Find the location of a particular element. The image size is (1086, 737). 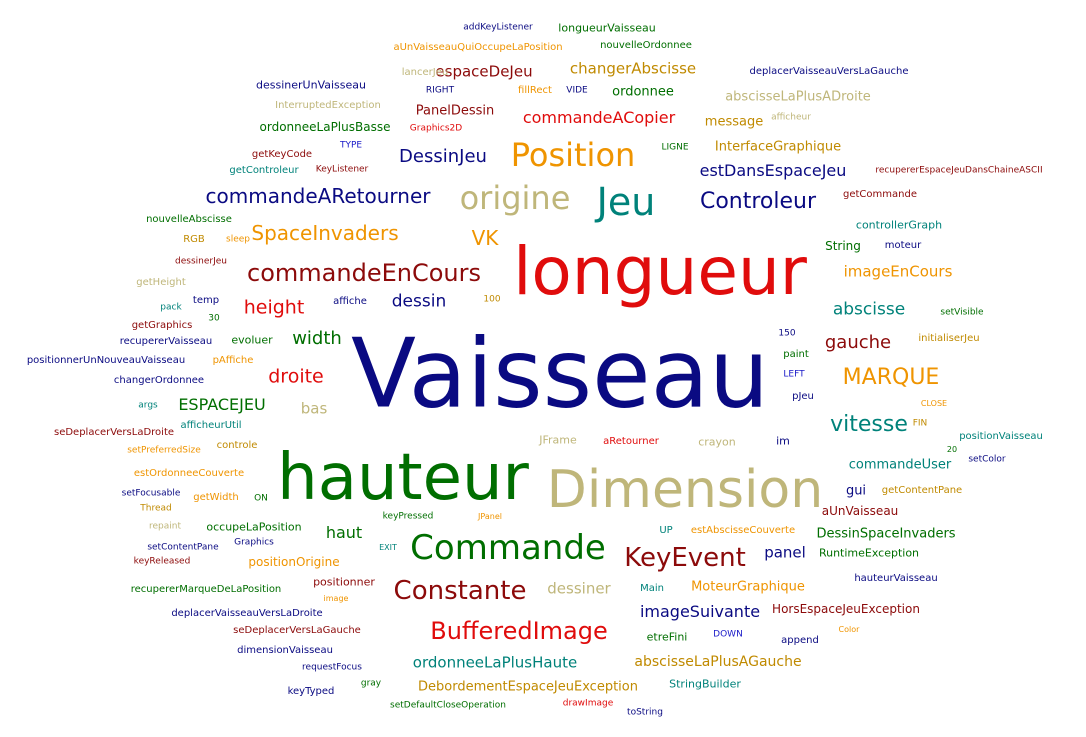

word-jpanel: JPanel is located at coordinates (490, 516).